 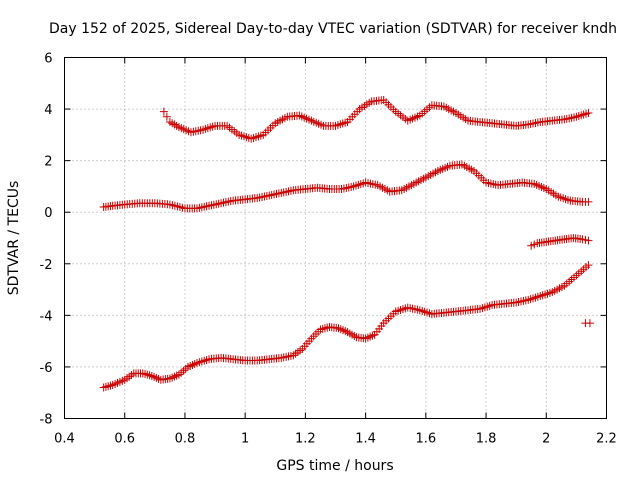 I want to click on y-tick-label: -8, so click(x=46, y=420).